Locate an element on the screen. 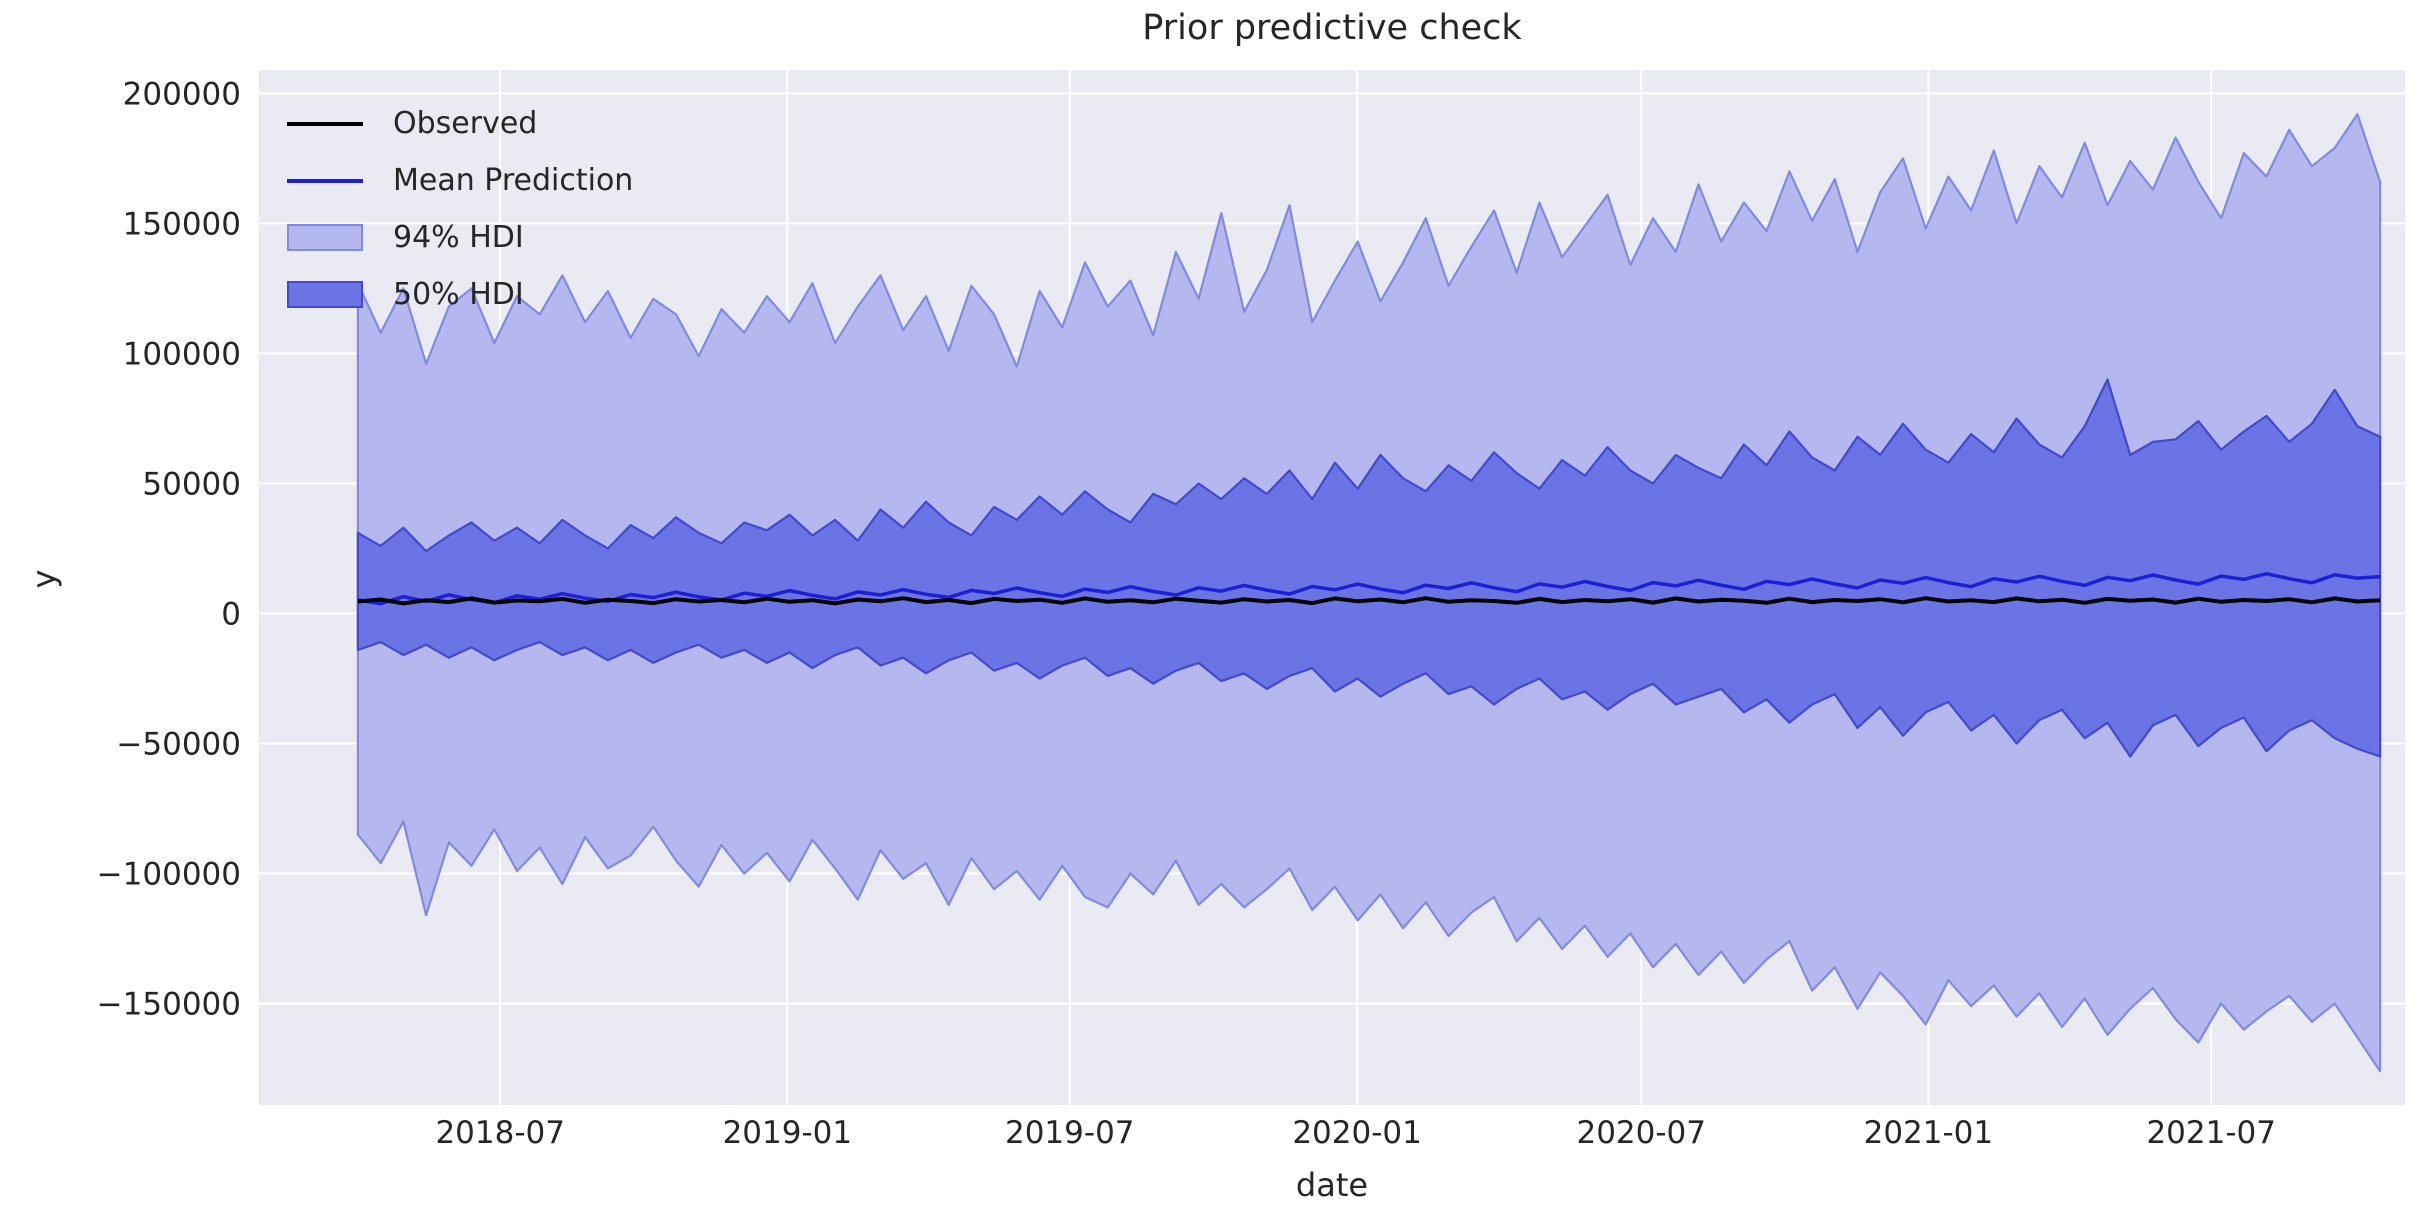  y-tick-label: 50000 is located at coordinates (191, 484).